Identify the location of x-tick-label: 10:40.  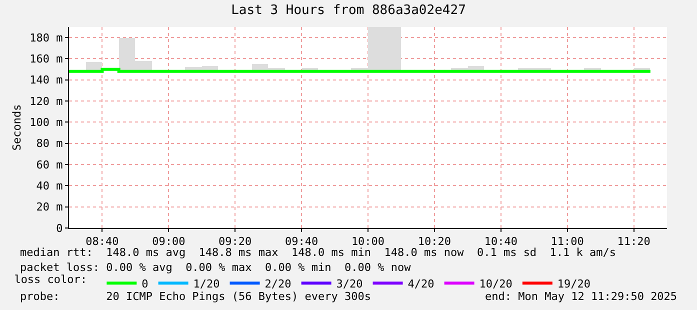
(501, 241).